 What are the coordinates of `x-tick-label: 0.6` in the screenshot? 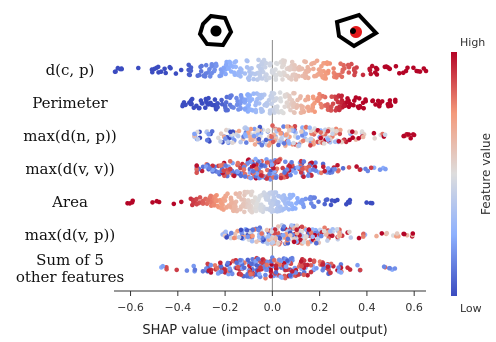 It's located at (414, 307).